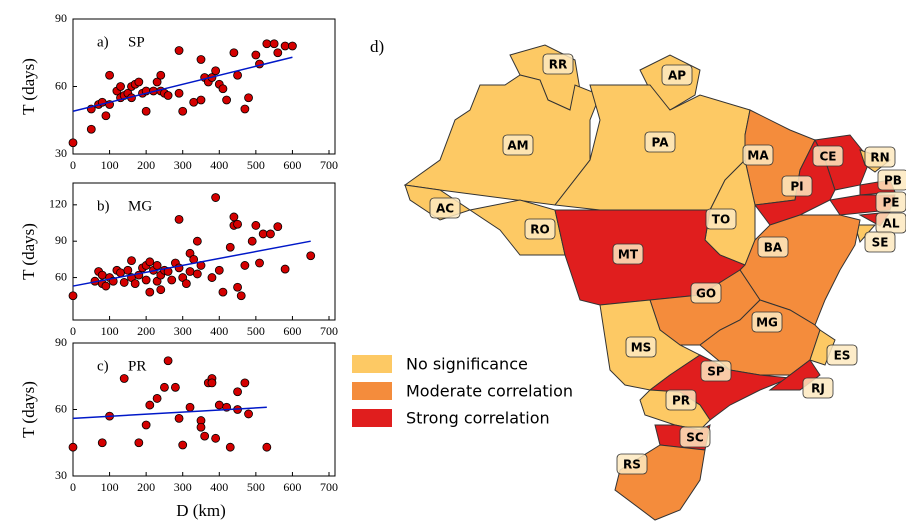  Describe the element at coordinates (204, 251) in the screenshot. I see `plot-frame` at that location.